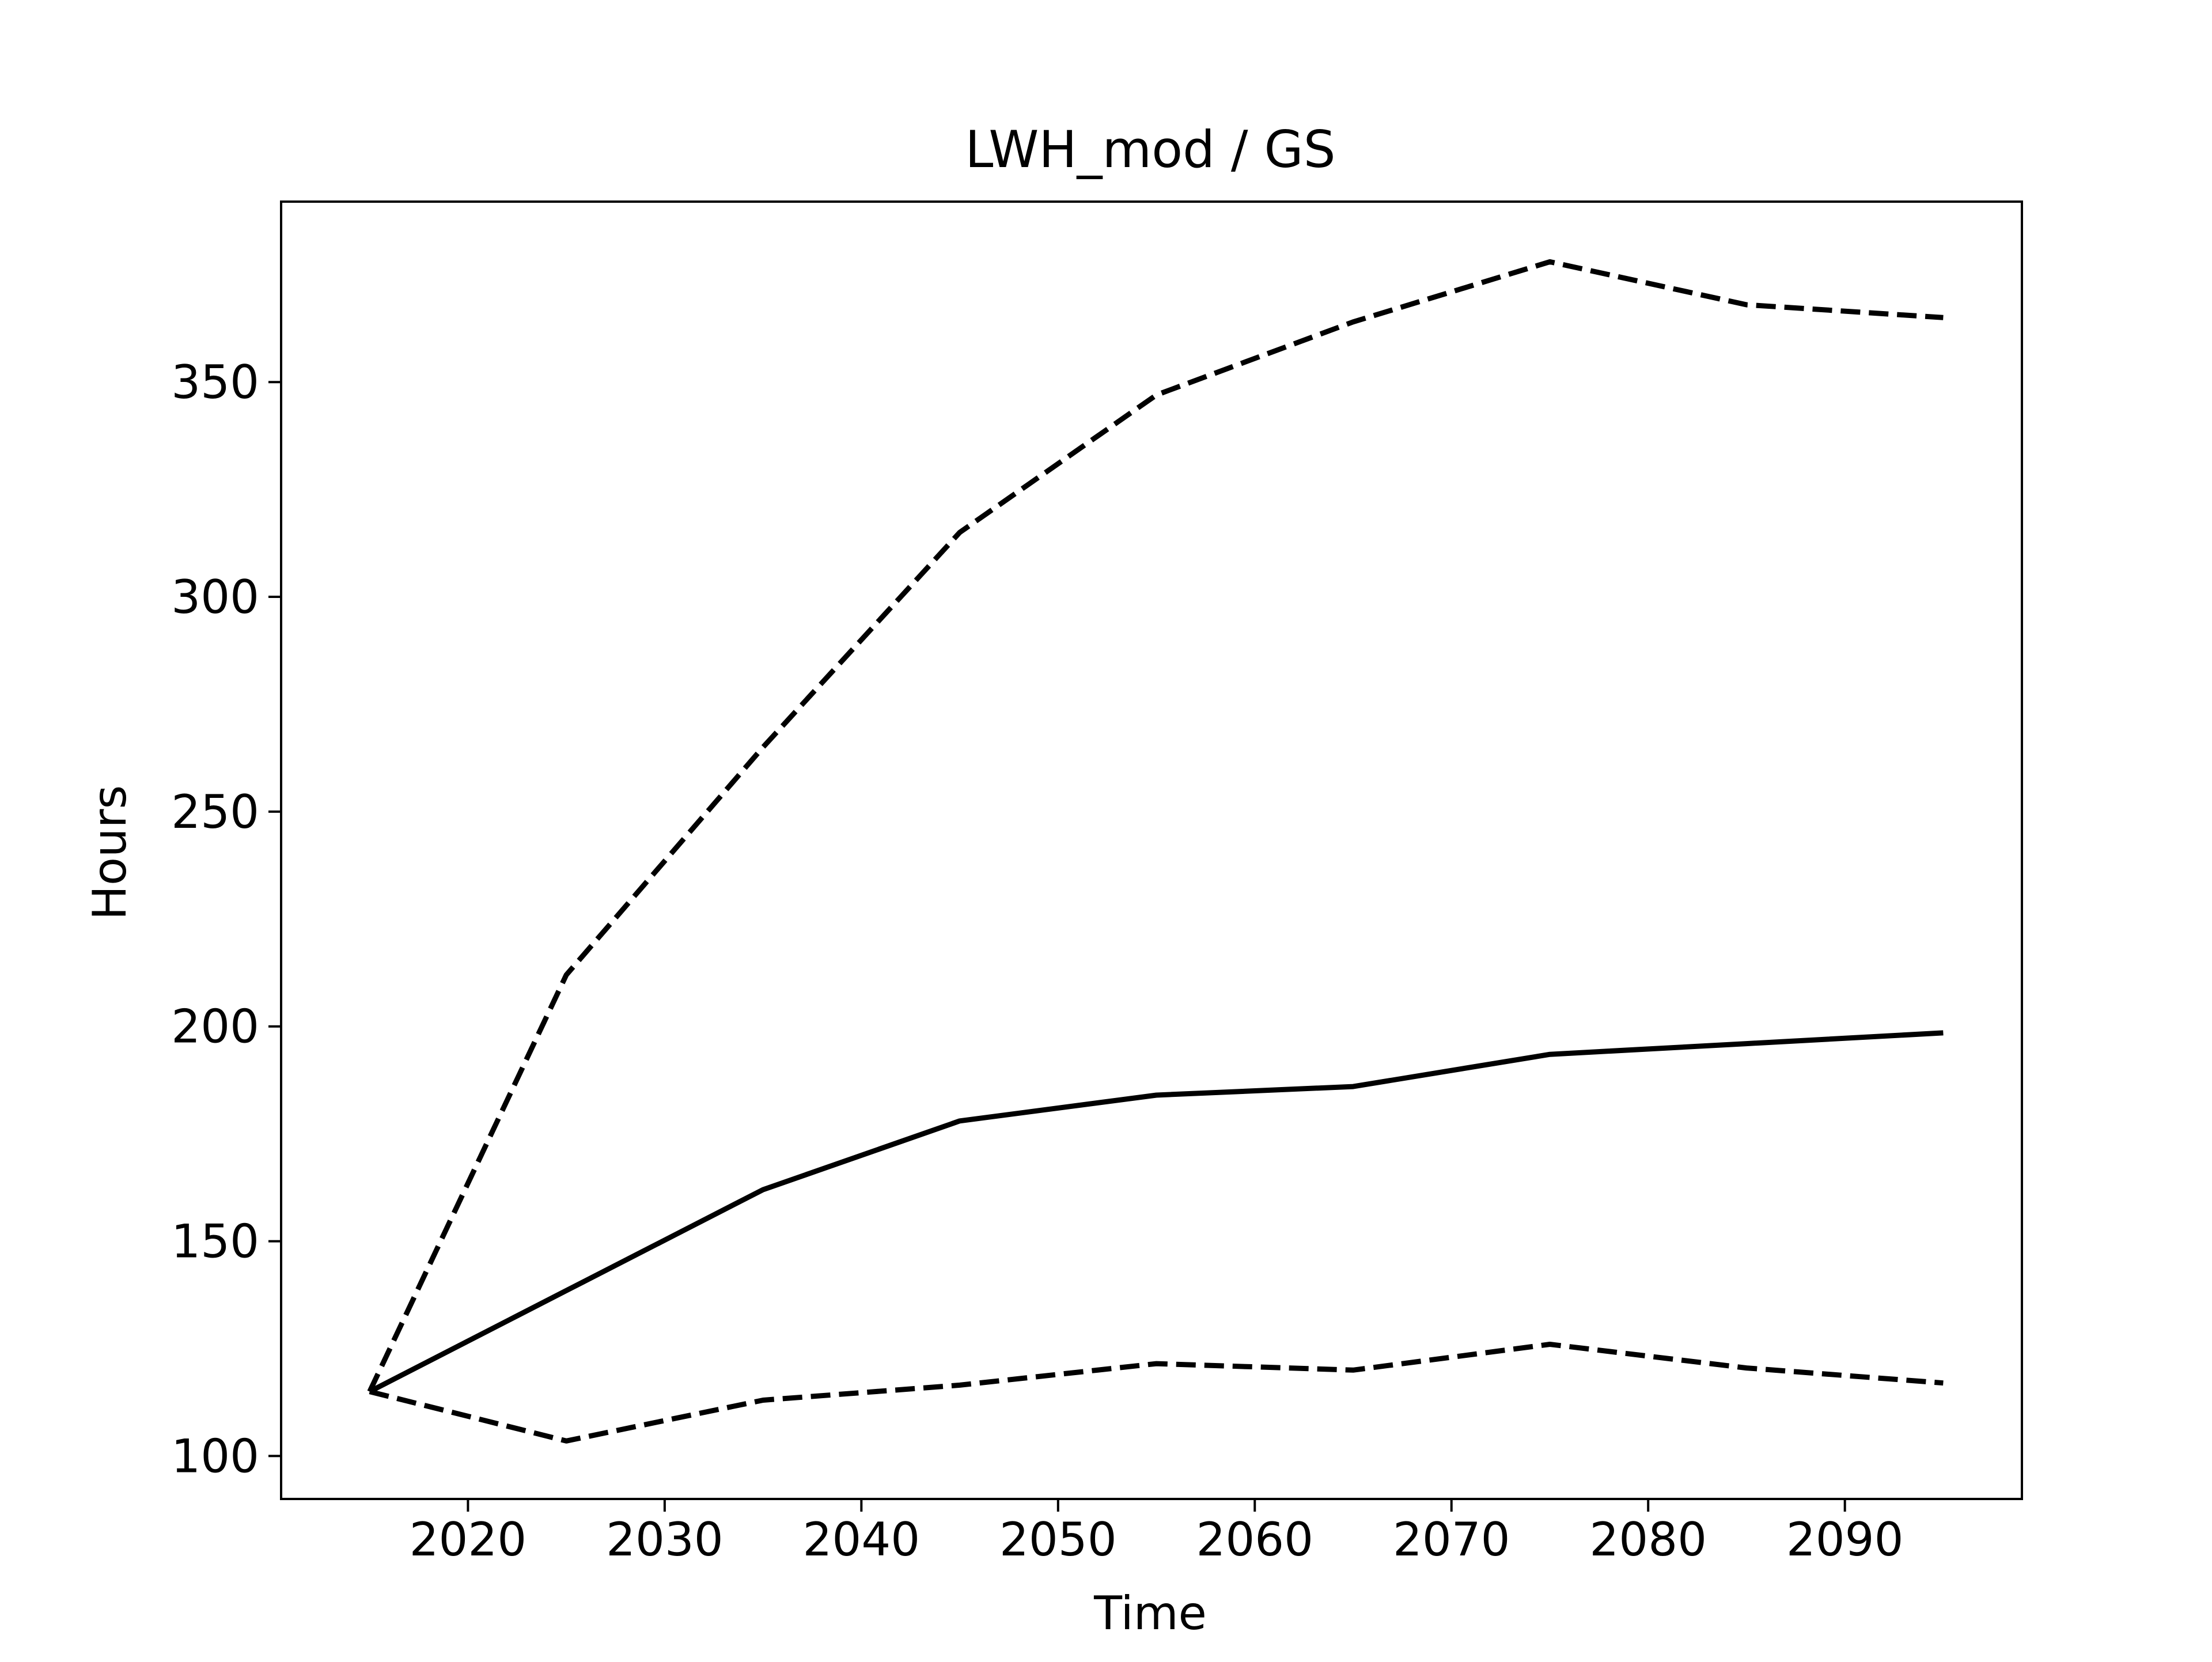 This screenshot has width=2212, height=1662. Describe the element at coordinates (1845, 1539) in the screenshot. I see `x-tick-label: 2090` at that location.